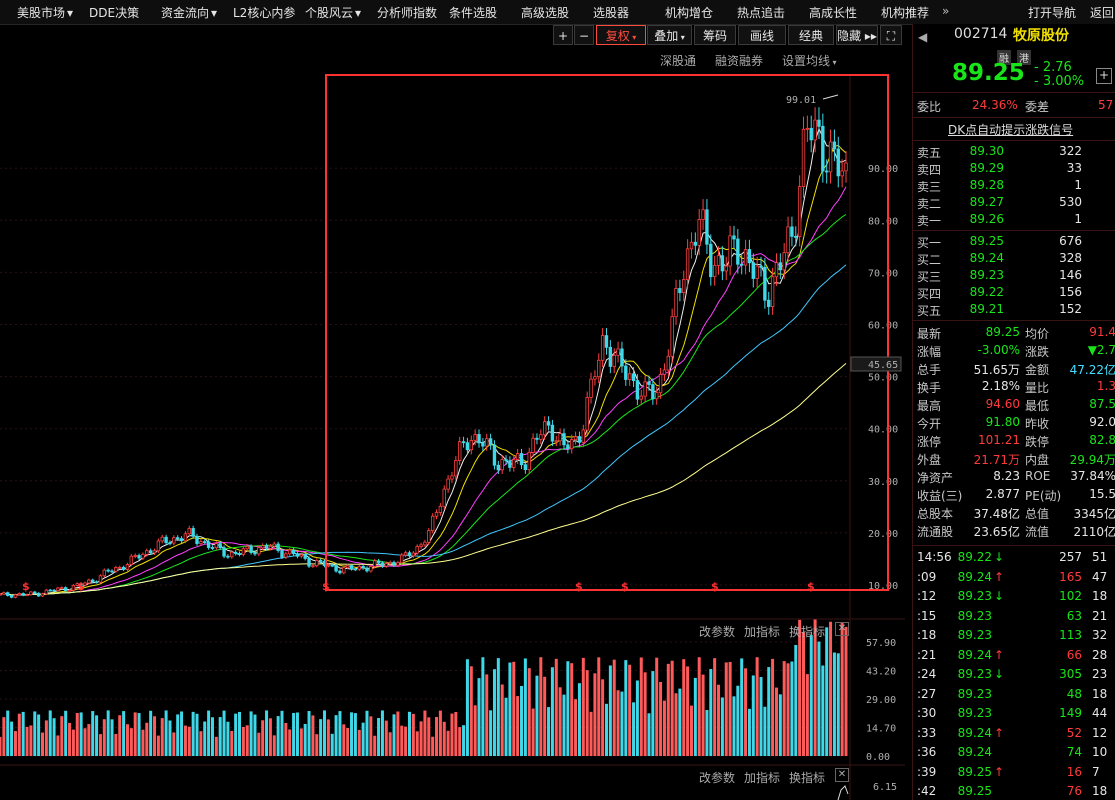  I want to click on stat-row: 今开 91.80 昨收 92.0, so click(1013, 423).